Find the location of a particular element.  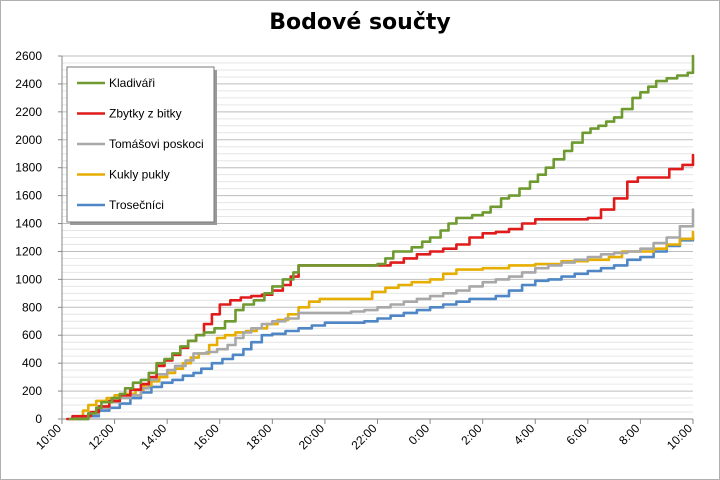

y-tick-label: 1000 is located at coordinates (28, 279).